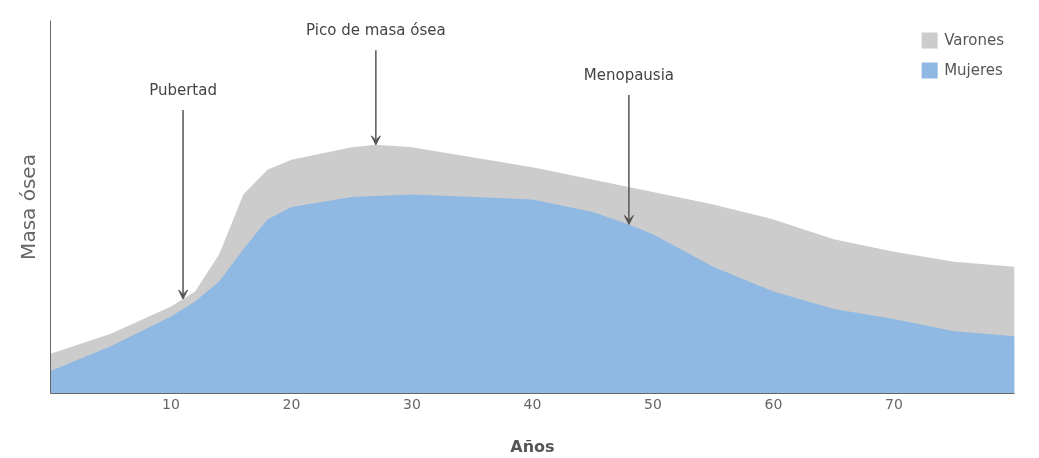 Image resolution: width=1039 pixels, height=458 pixels. What do you see at coordinates (376, 30) in the screenshot?
I see `annotation: Pico de masa ósea` at bounding box center [376, 30].